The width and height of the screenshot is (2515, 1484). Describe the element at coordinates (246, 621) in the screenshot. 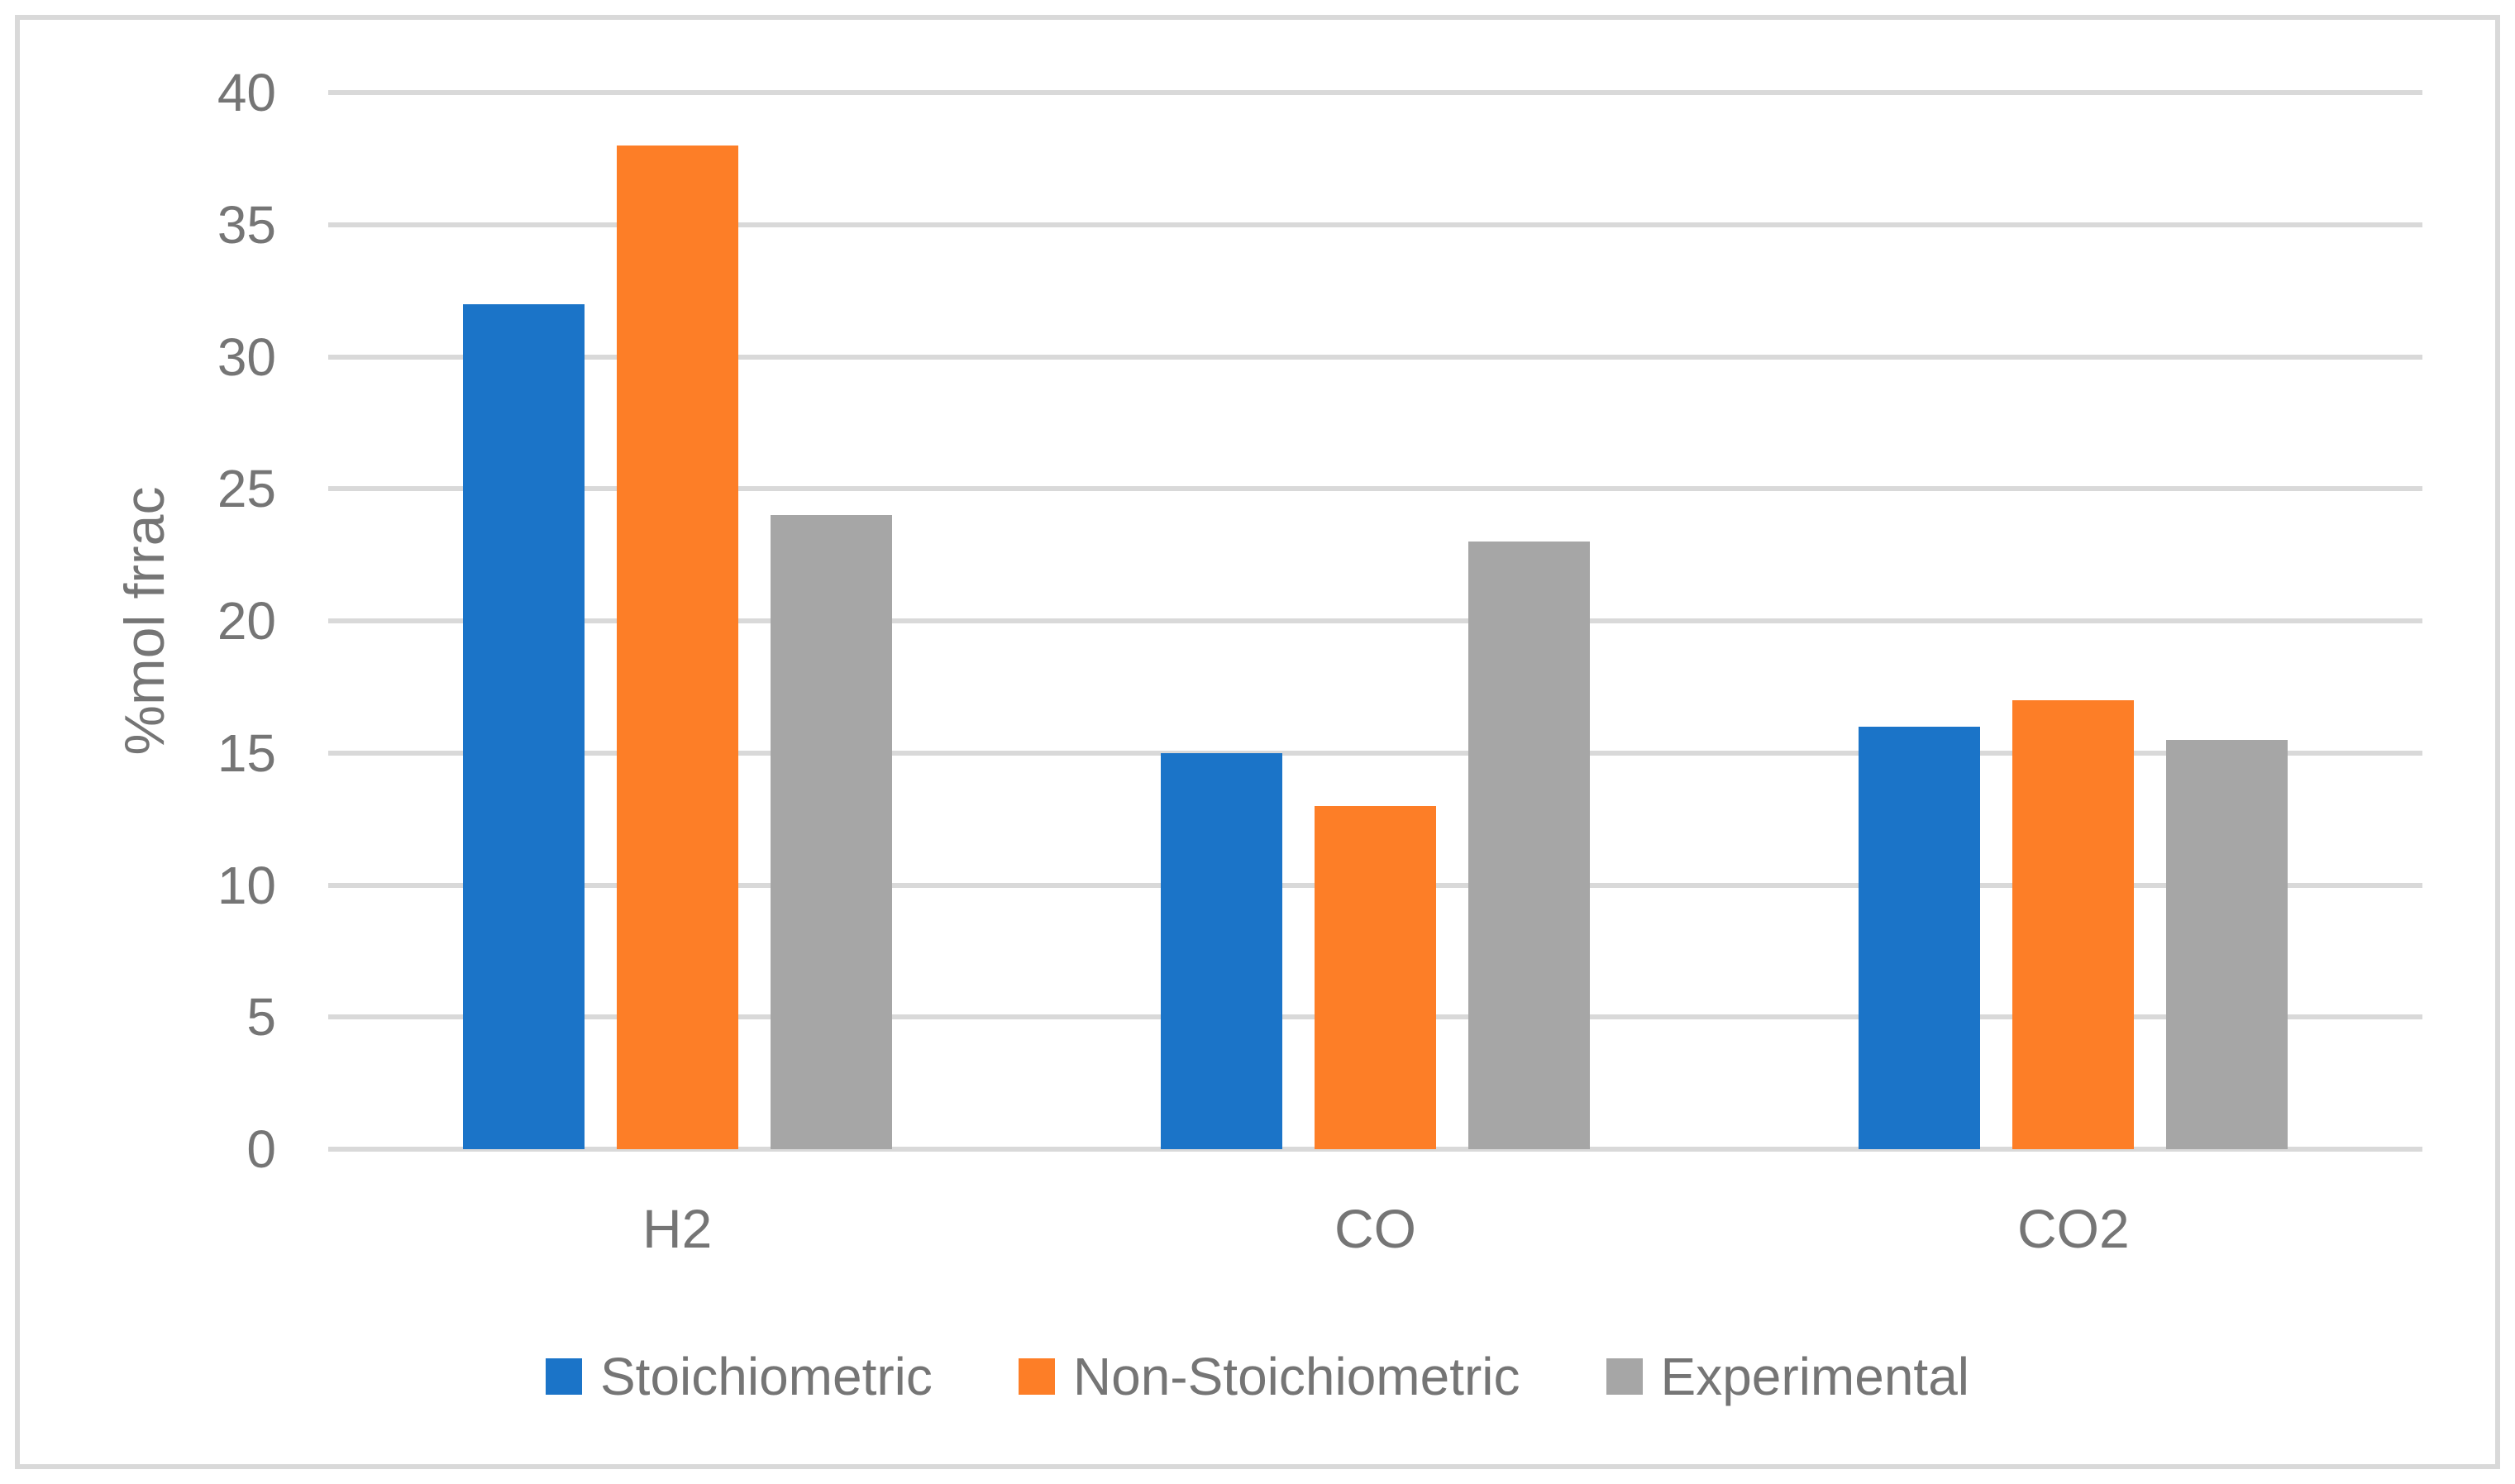

I see `y-tick-label: 20` at that location.